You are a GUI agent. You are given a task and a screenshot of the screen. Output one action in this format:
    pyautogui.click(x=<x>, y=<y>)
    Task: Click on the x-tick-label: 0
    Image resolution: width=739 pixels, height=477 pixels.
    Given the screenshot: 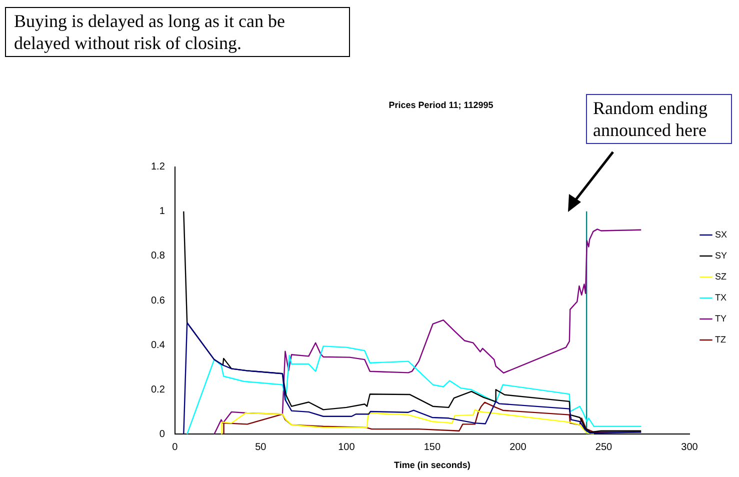 What is the action you would take?
    pyautogui.click(x=175, y=447)
    